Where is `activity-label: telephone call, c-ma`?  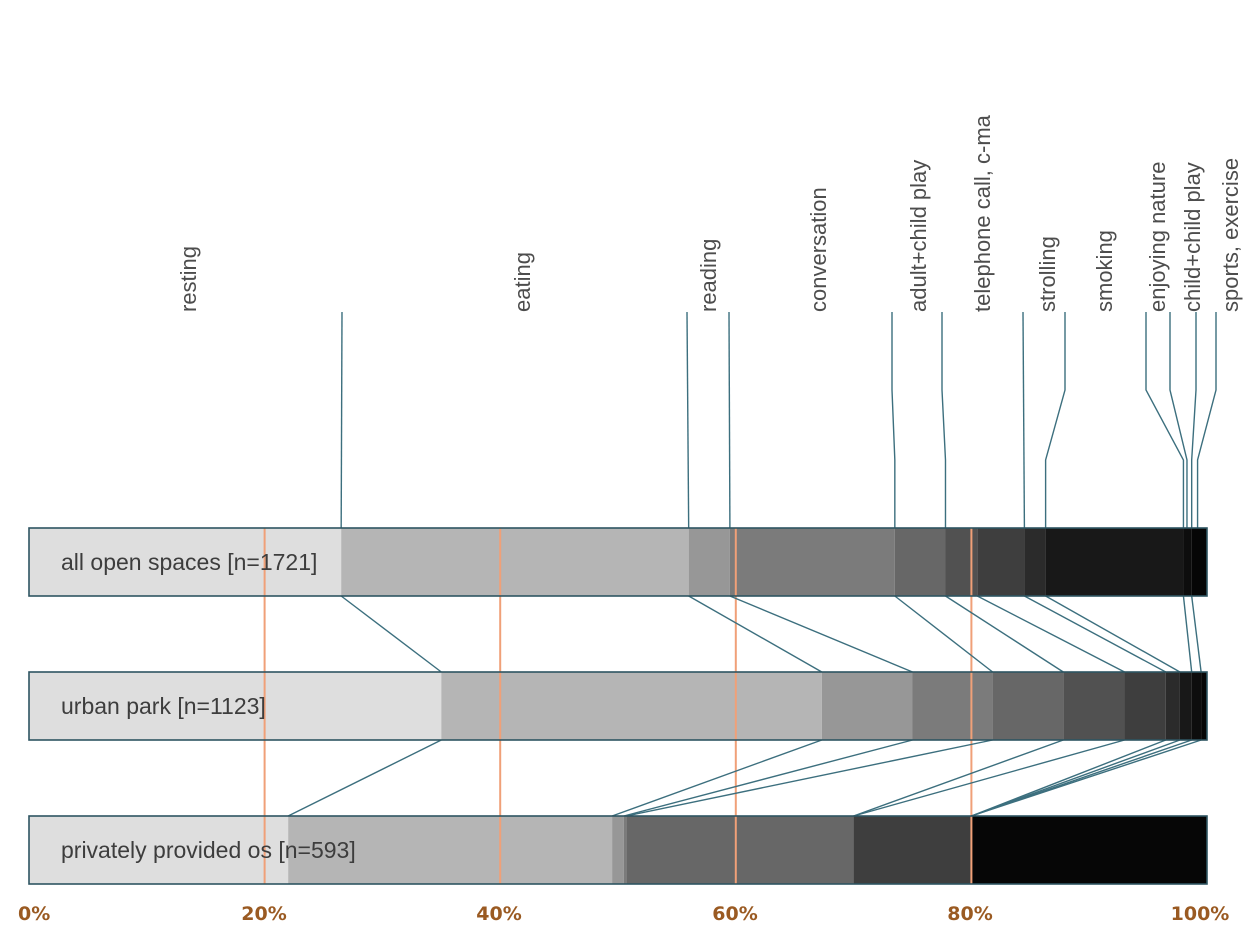 activity-label: telephone call, c-ma is located at coordinates (982, 213).